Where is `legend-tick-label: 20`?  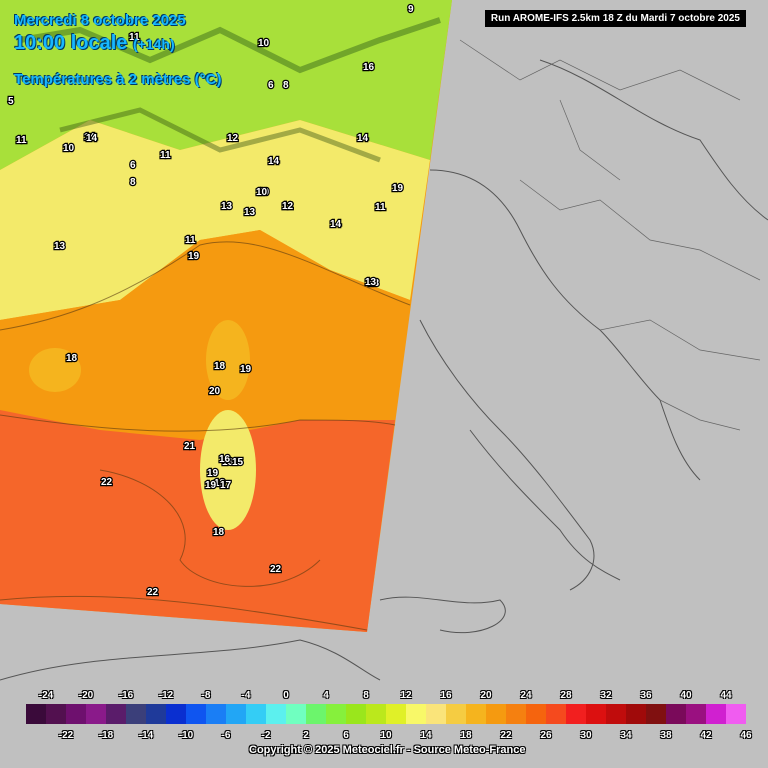 legend-tick-label: 20 is located at coordinates (486, 695).